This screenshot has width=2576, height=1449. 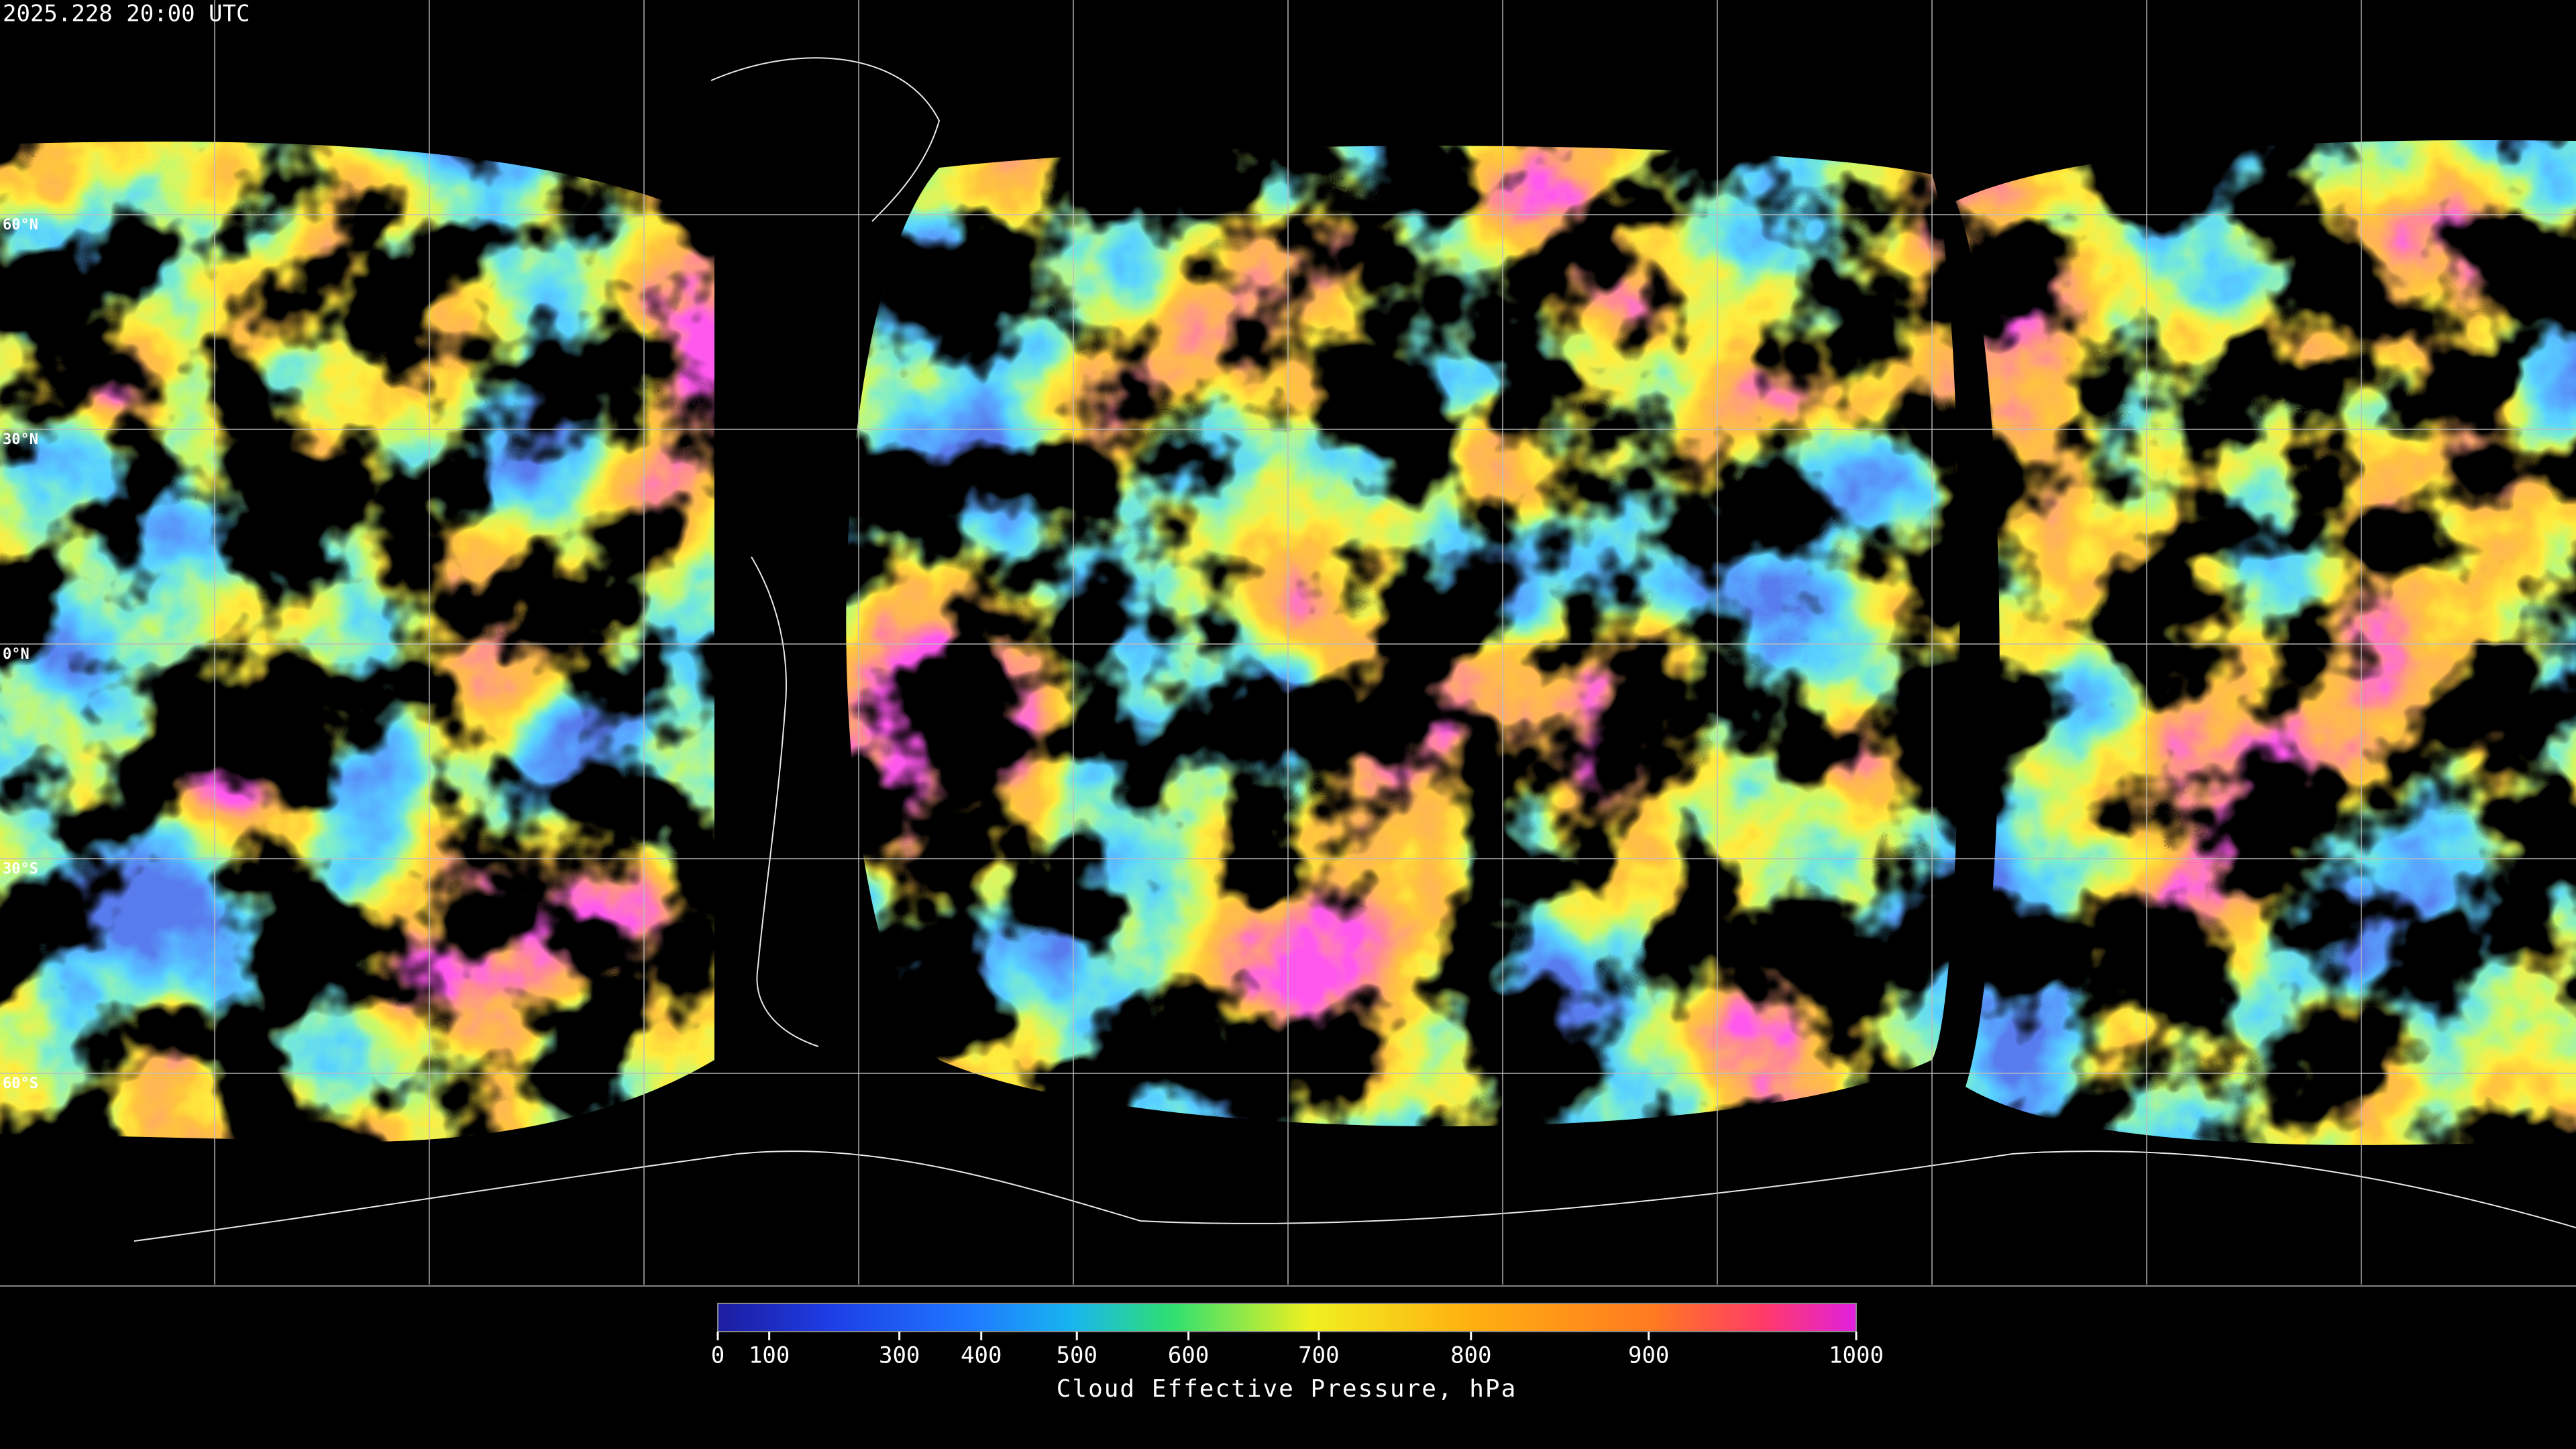 What do you see at coordinates (16, 654) in the screenshot?
I see `latitude-label: 0°N` at bounding box center [16, 654].